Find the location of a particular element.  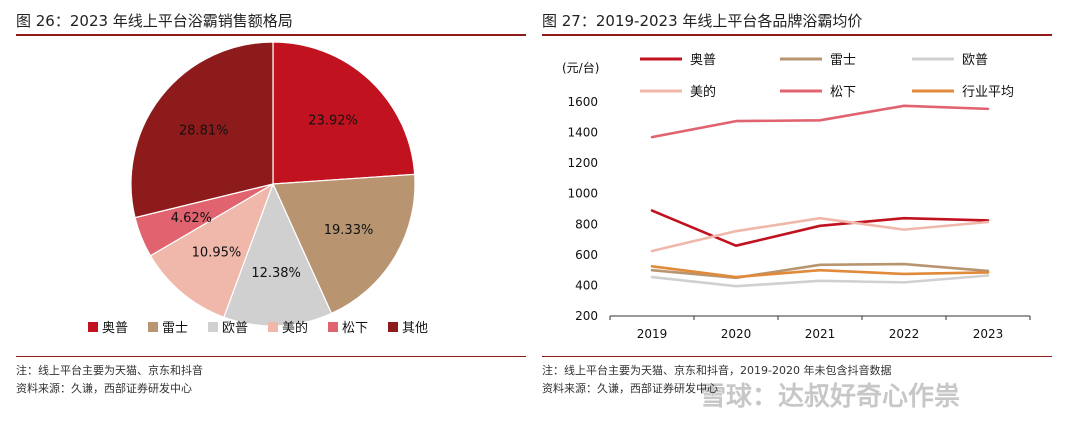

watermark: 雪球：达叔好奇心作祟 is located at coordinates (830, 397).